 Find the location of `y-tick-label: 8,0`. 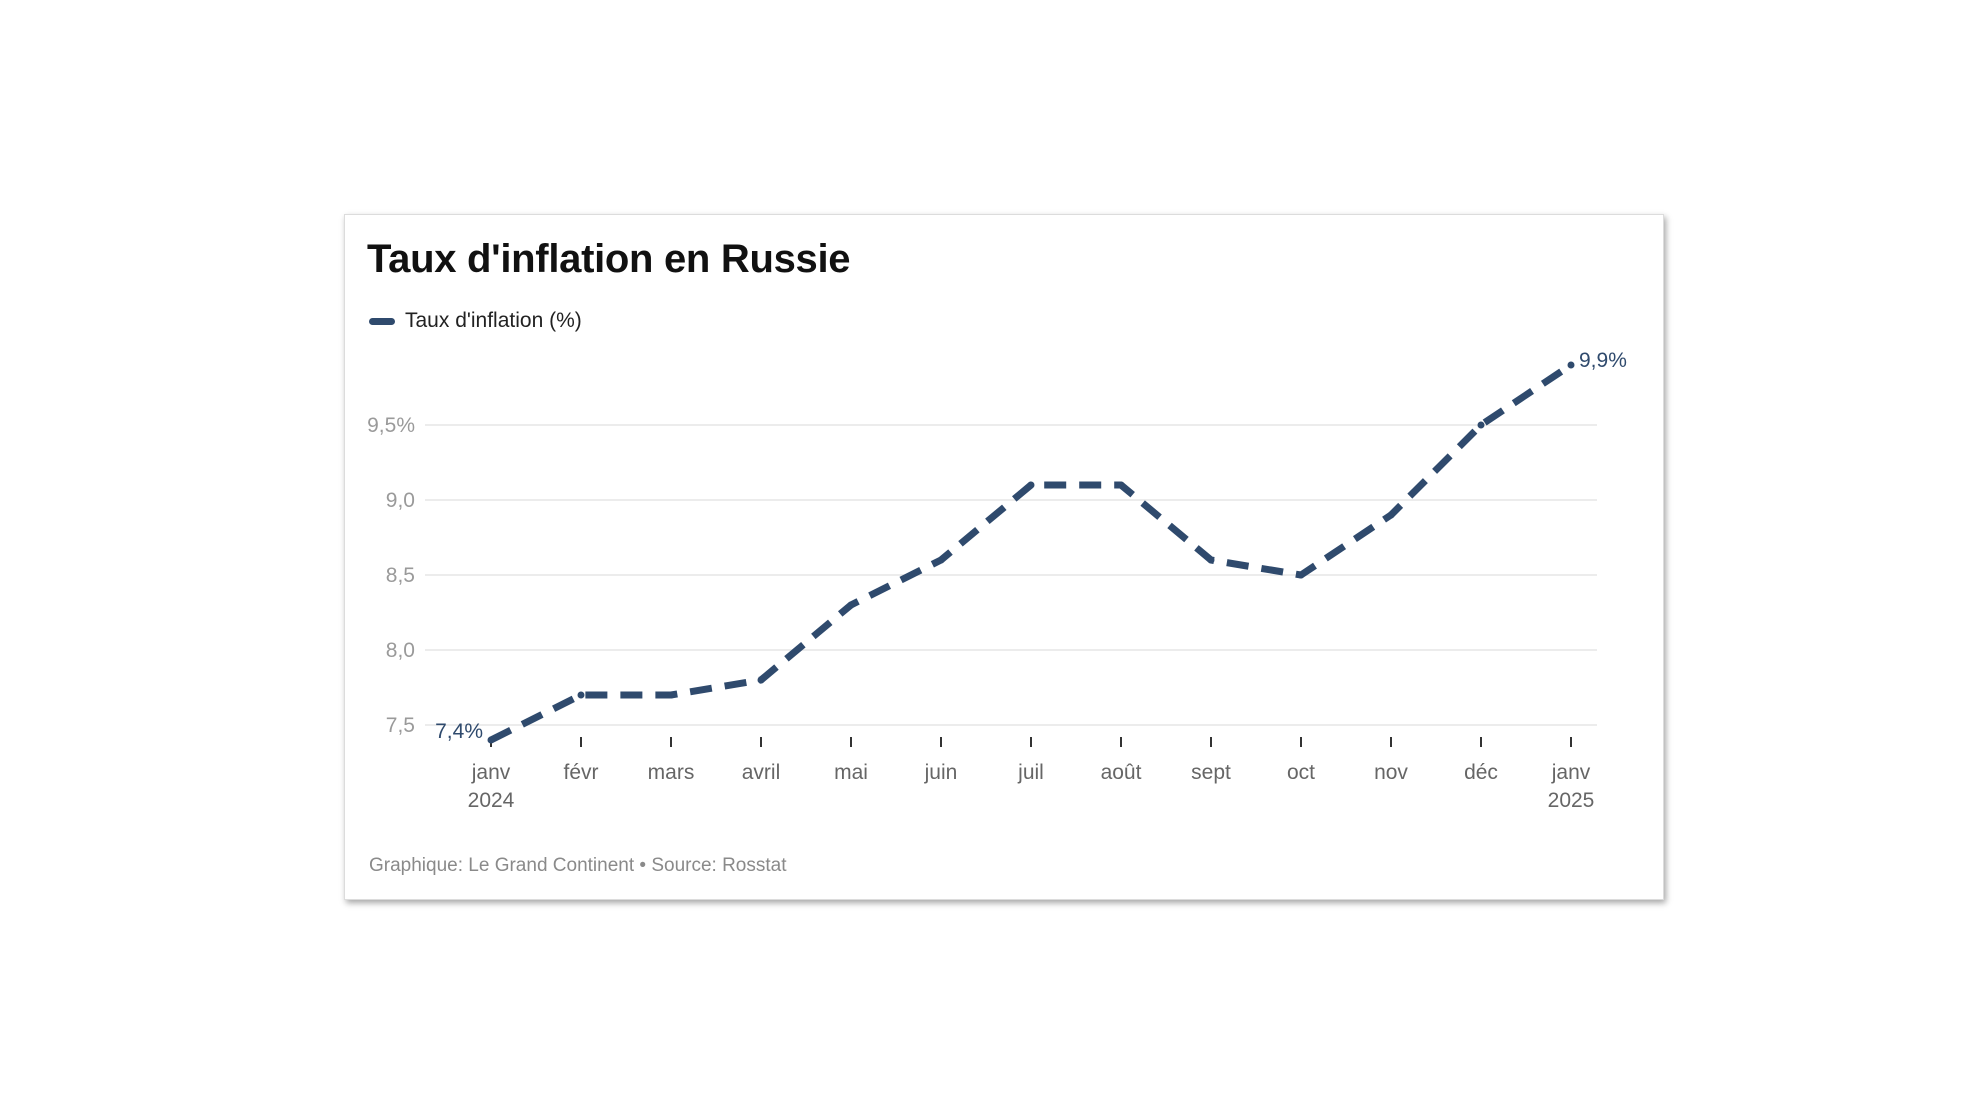

y-tick-label: 8,0 is located at coordinates (400, 650).